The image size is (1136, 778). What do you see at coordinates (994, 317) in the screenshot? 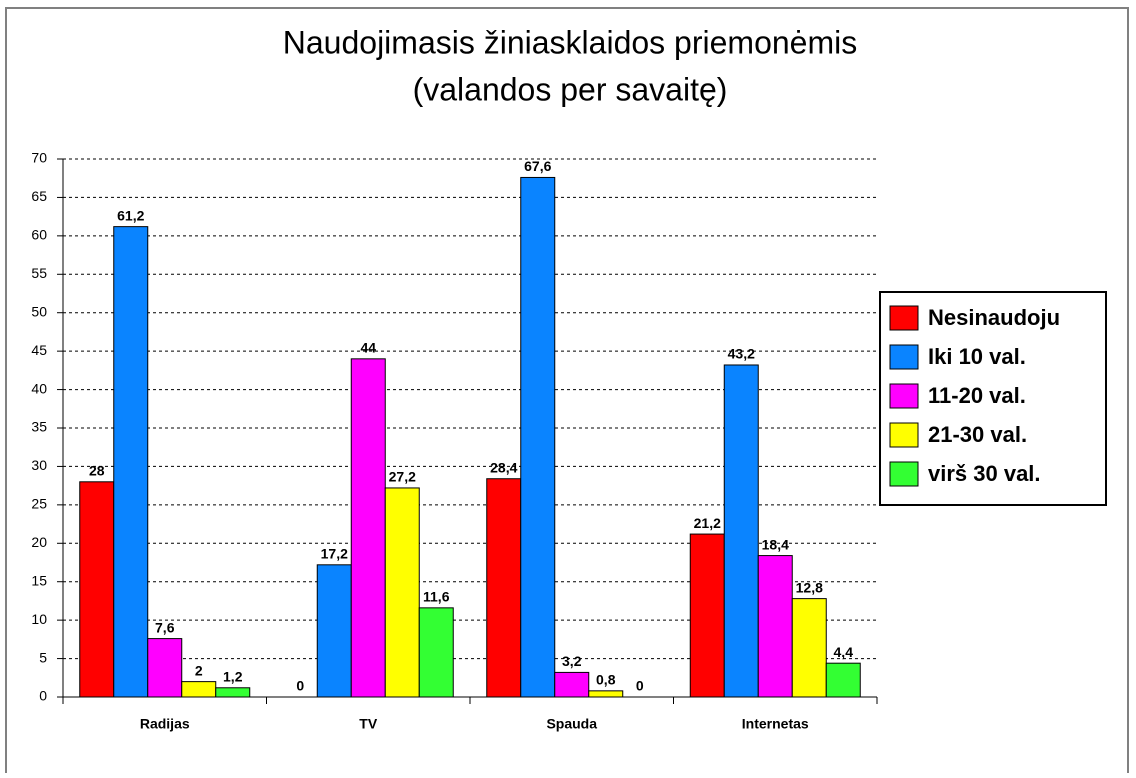
I see `legend-label: Nesinaudoju` at bounding box center [994, 317].